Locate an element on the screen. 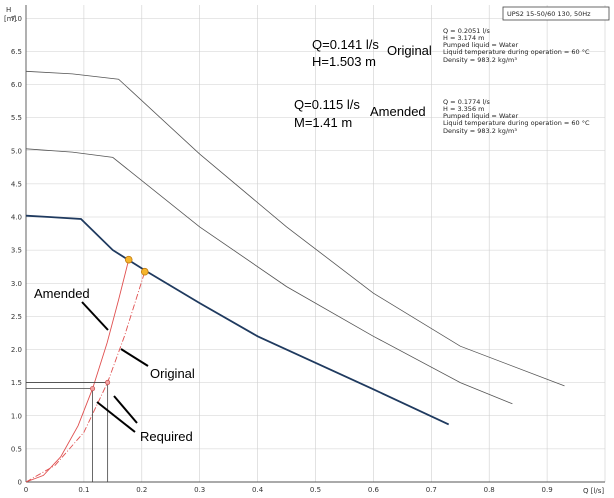  operating-point-original-duty-point is located at coordinates (144, 271).